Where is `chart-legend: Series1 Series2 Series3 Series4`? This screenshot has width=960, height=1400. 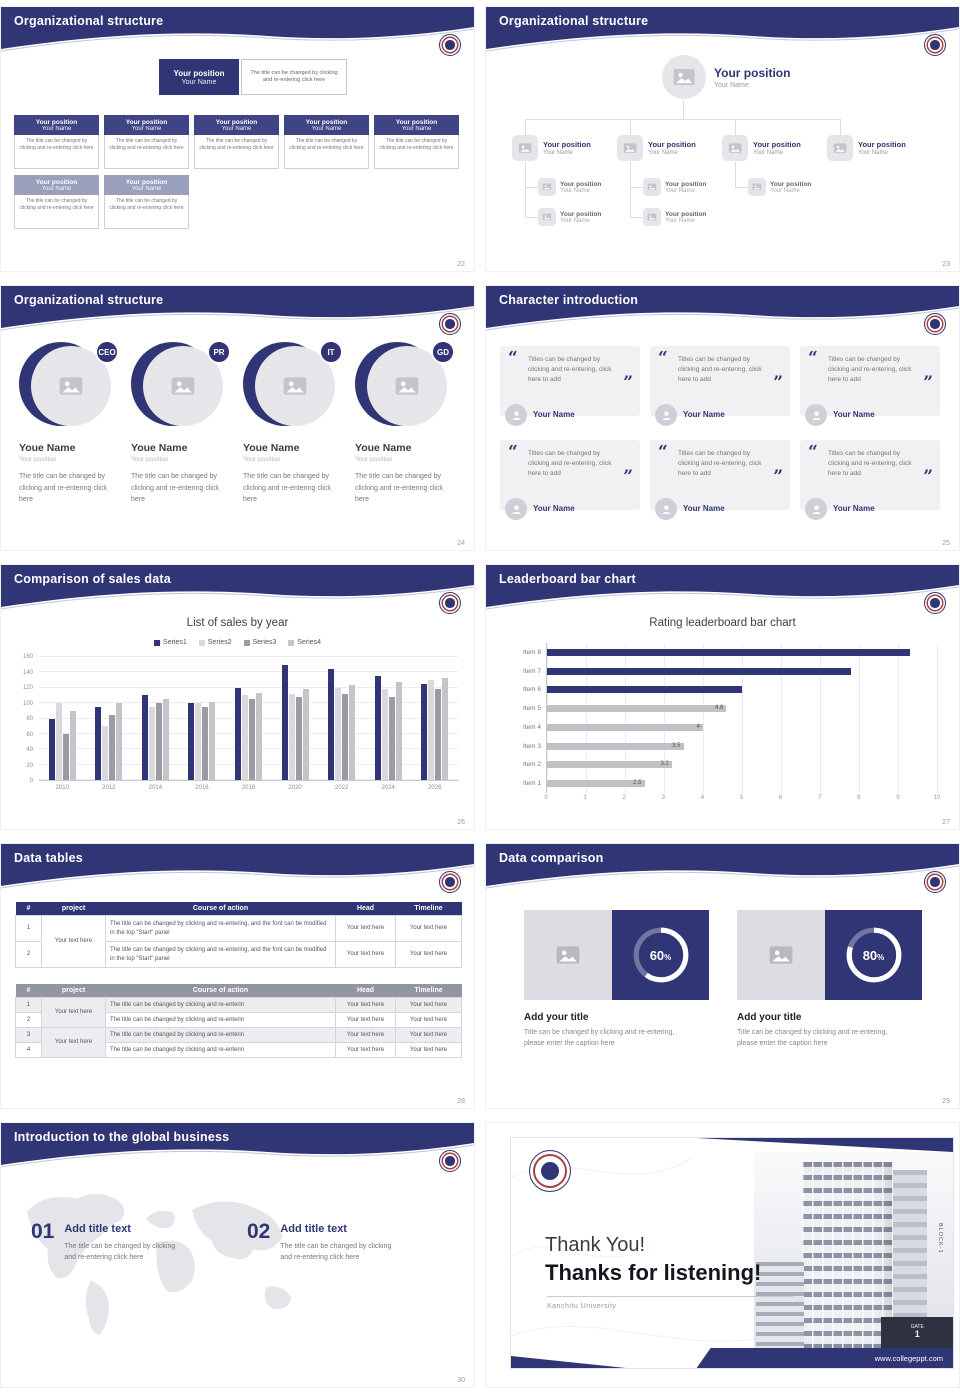 chart-legend: Series1 Series2 Series3 Series4 is located at coordinates (237, 642).